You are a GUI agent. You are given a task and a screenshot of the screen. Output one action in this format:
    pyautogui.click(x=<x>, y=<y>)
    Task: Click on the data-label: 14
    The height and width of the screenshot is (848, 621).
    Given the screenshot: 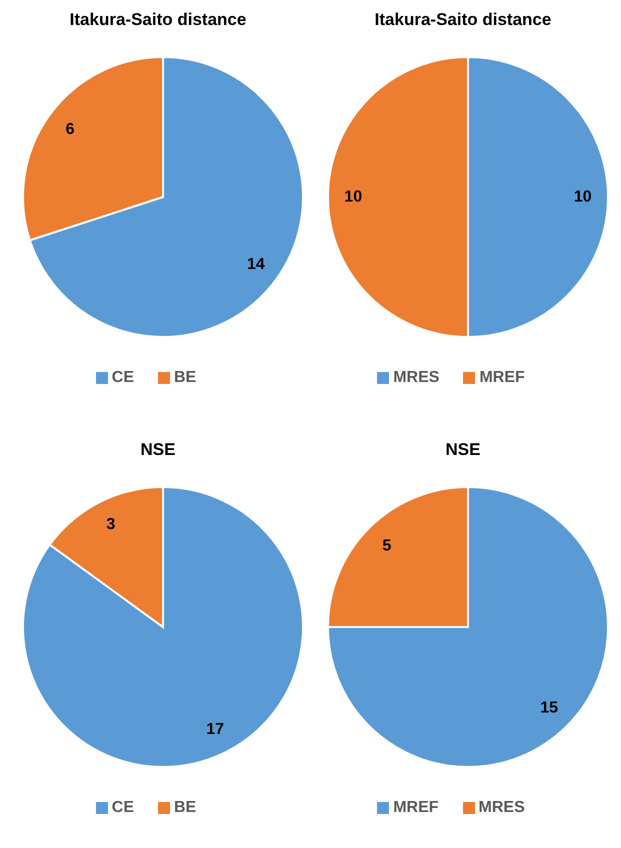 What is the action you would take?
    pyautogui.click(x=255, y=264)
    